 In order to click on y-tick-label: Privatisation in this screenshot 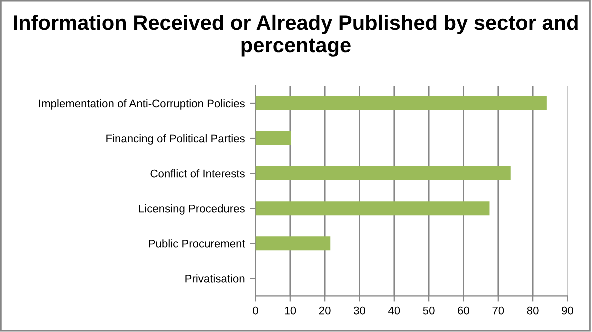, I will do `click(215, 278)`.